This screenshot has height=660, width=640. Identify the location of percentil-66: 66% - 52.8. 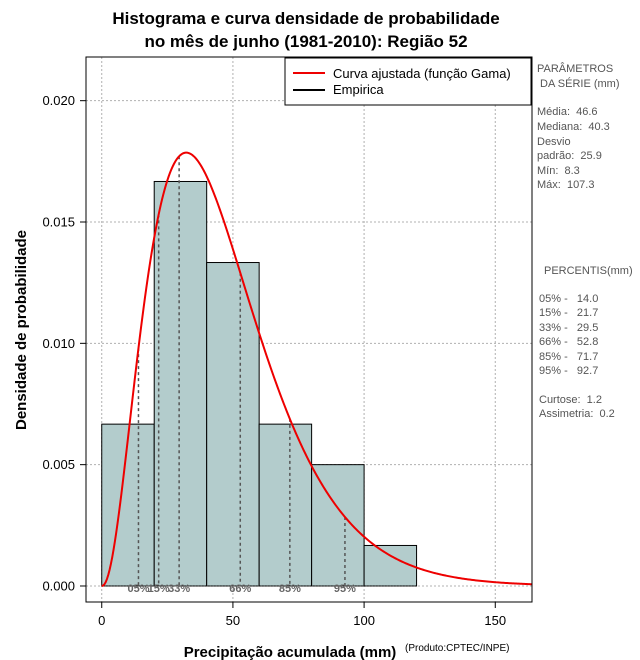
(568, 342).